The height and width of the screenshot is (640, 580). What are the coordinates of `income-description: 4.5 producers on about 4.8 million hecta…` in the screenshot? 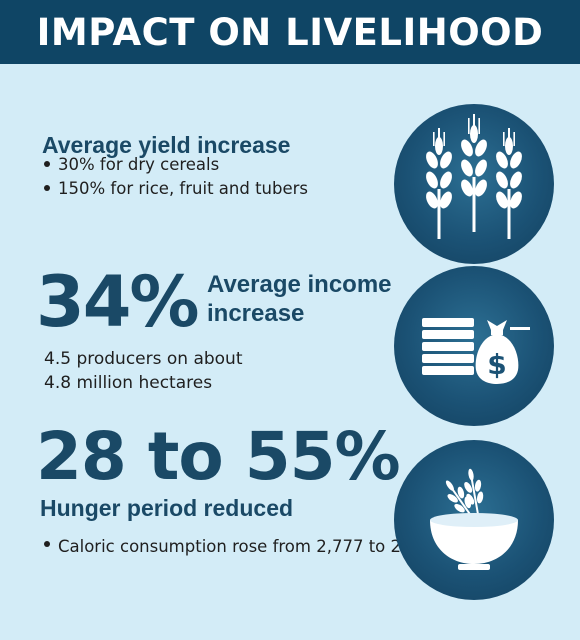 It's located at (143, 371).